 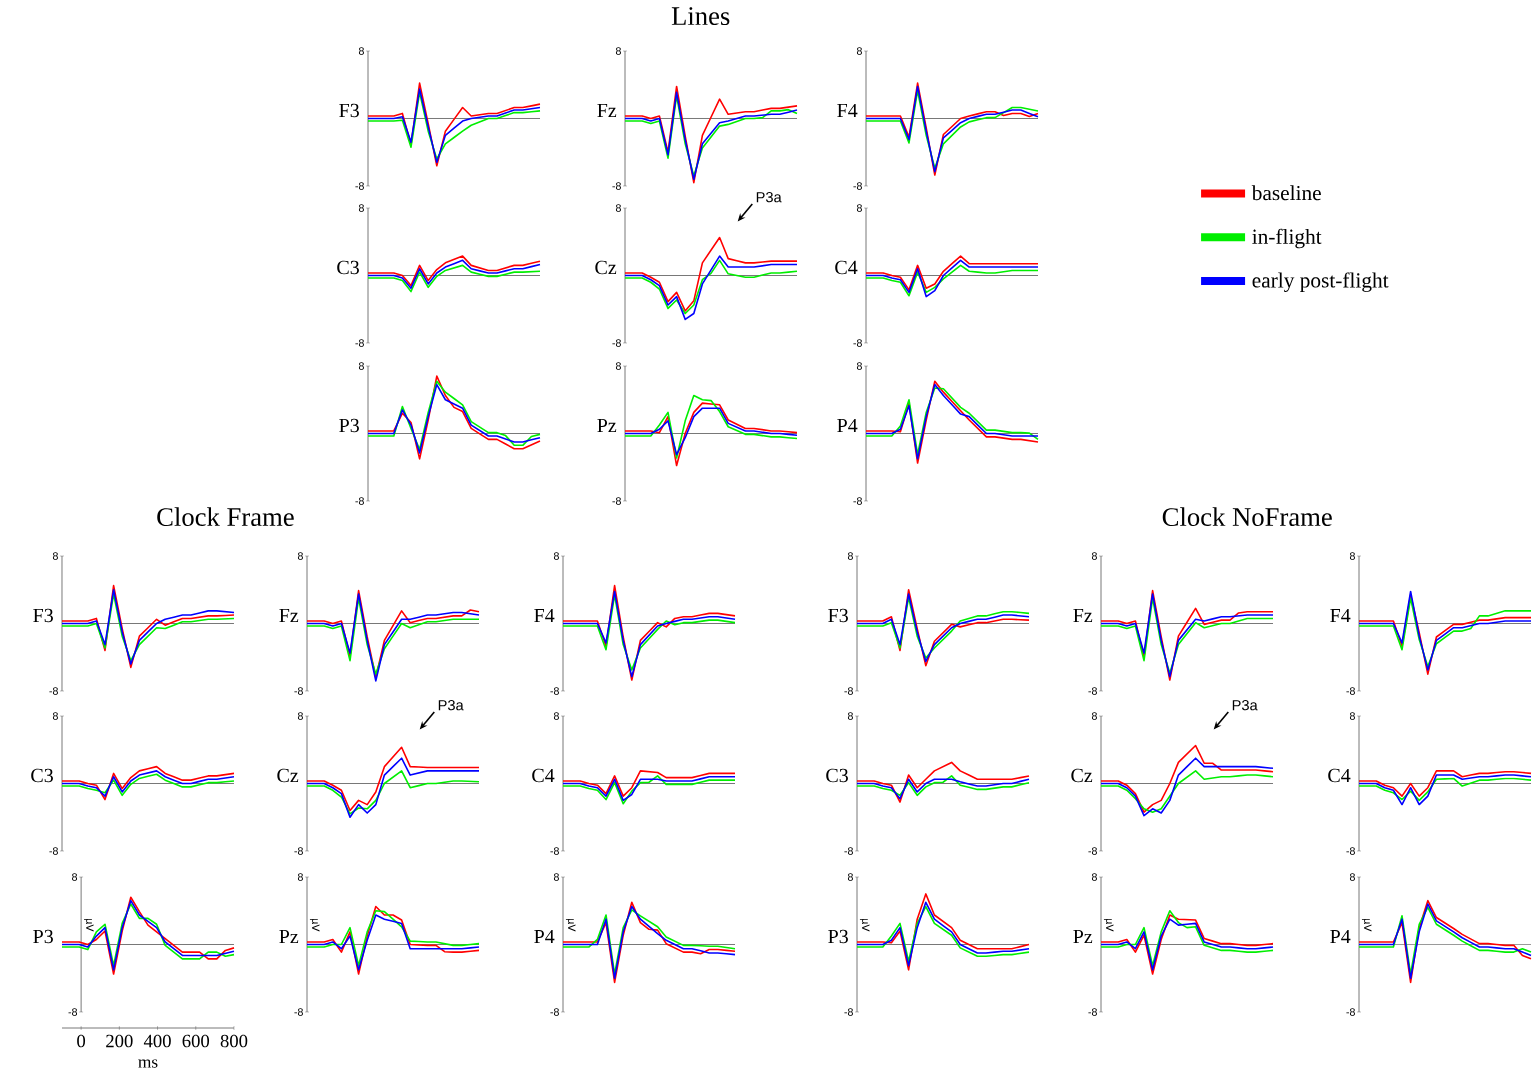 What do you see at coordinates (119, 1041) in the screenshot?
I see `x-tick-label: 200` at bounding box center [119, 1041].